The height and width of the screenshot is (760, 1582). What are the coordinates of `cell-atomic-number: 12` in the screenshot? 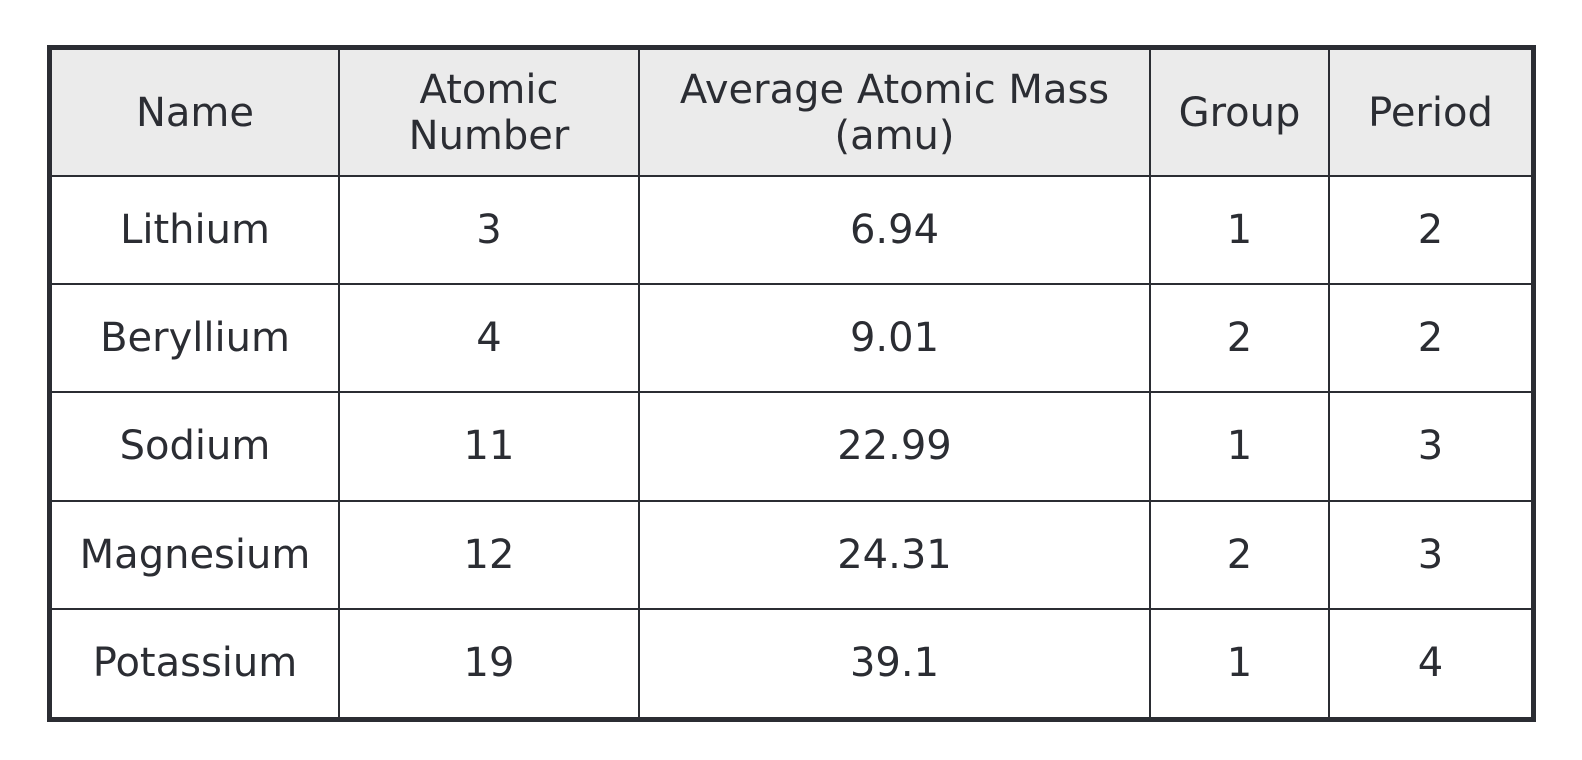 It's located at (489, 554).